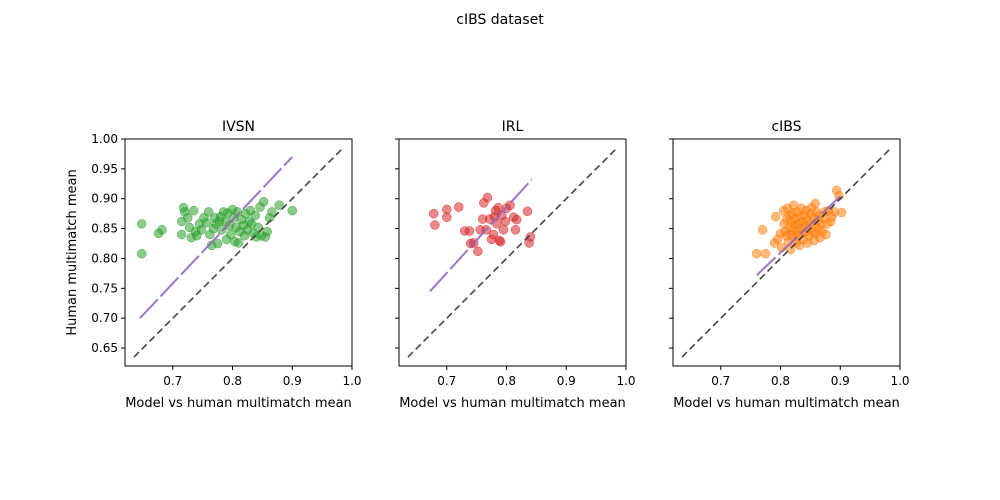  I want to click on y-tick-label: 1.00, so click(104, 139).